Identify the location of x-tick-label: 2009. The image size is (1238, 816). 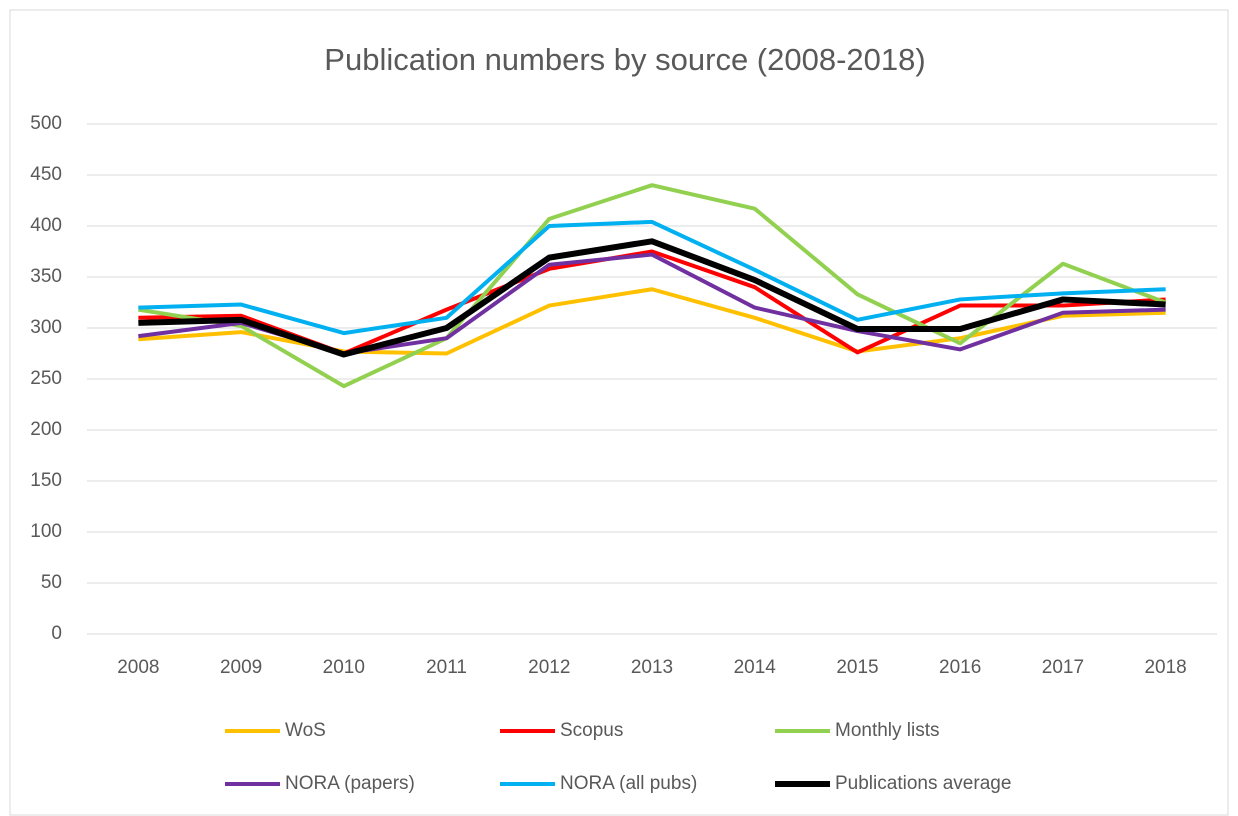
(241, 667).